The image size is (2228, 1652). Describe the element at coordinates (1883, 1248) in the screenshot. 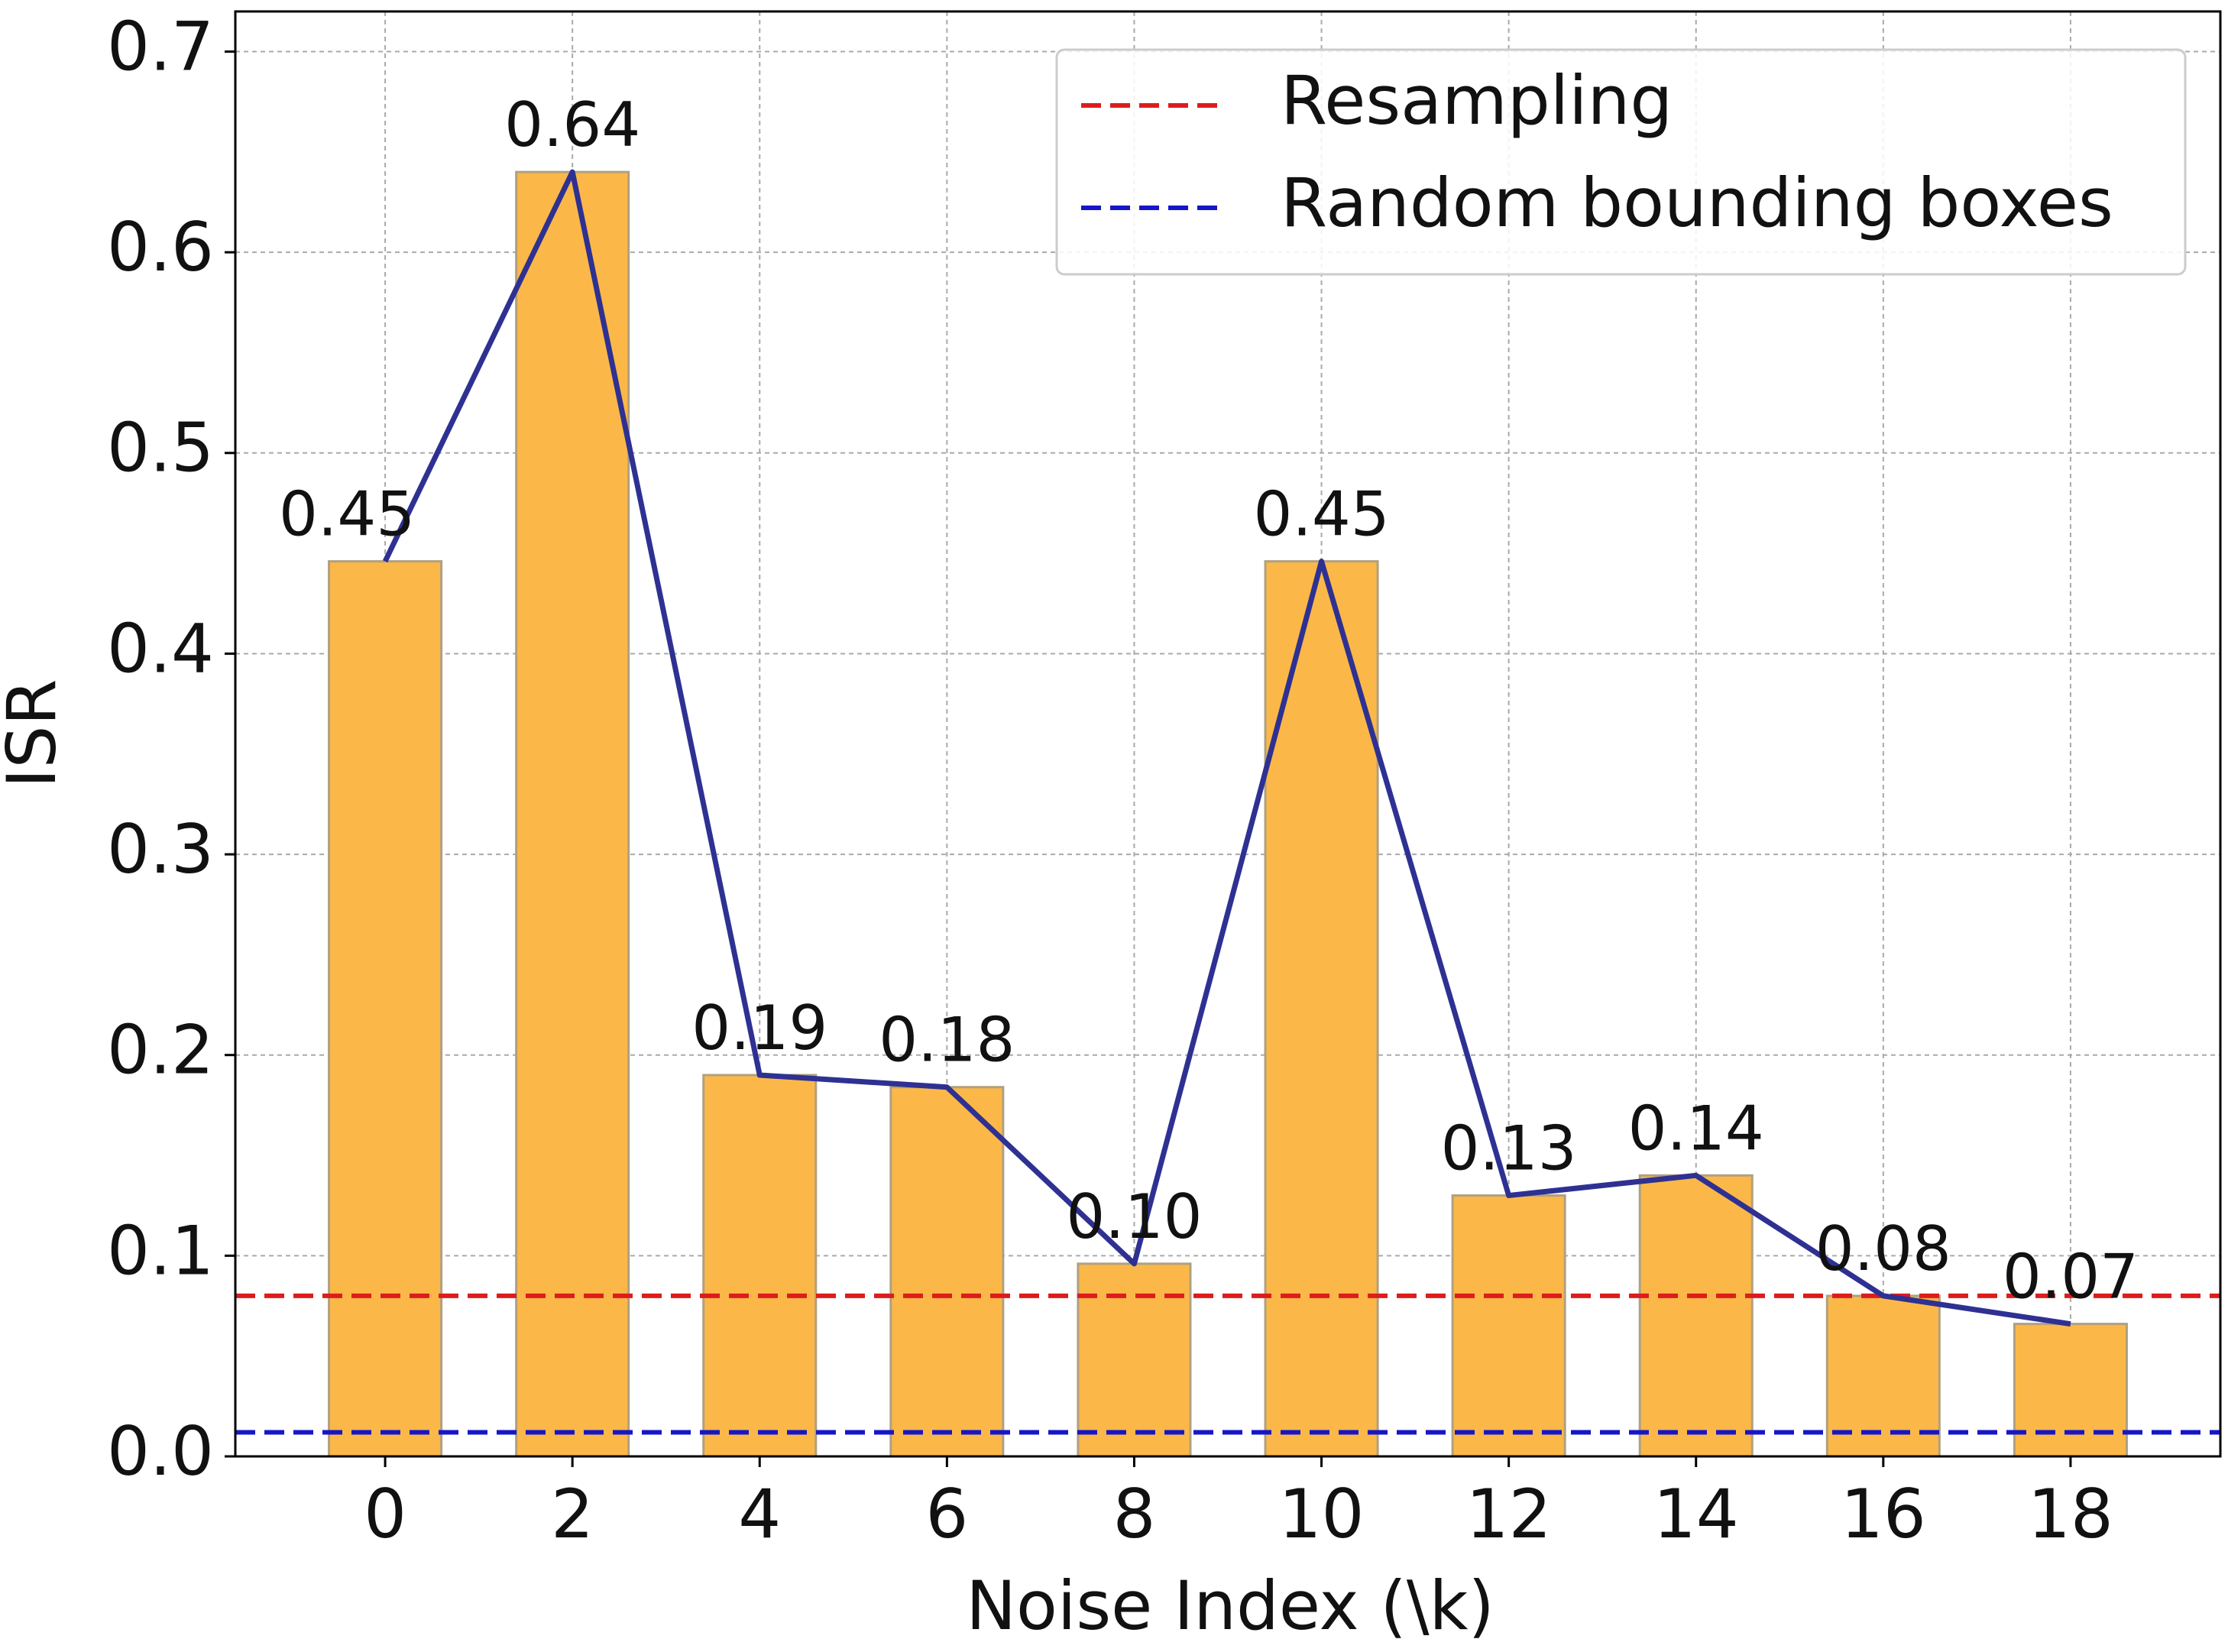

I see `value-label: 0.08` at that location.